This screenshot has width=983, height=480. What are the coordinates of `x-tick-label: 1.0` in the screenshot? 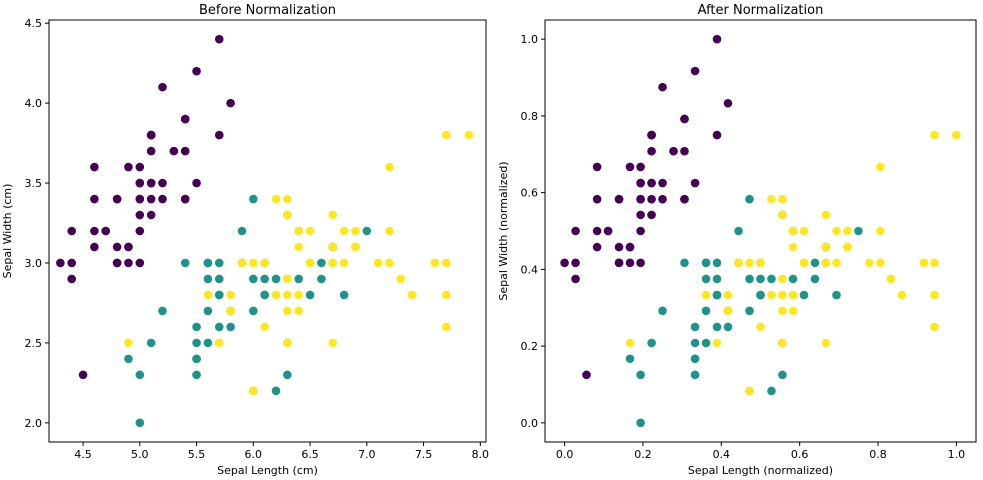 It's located at (957, 454).